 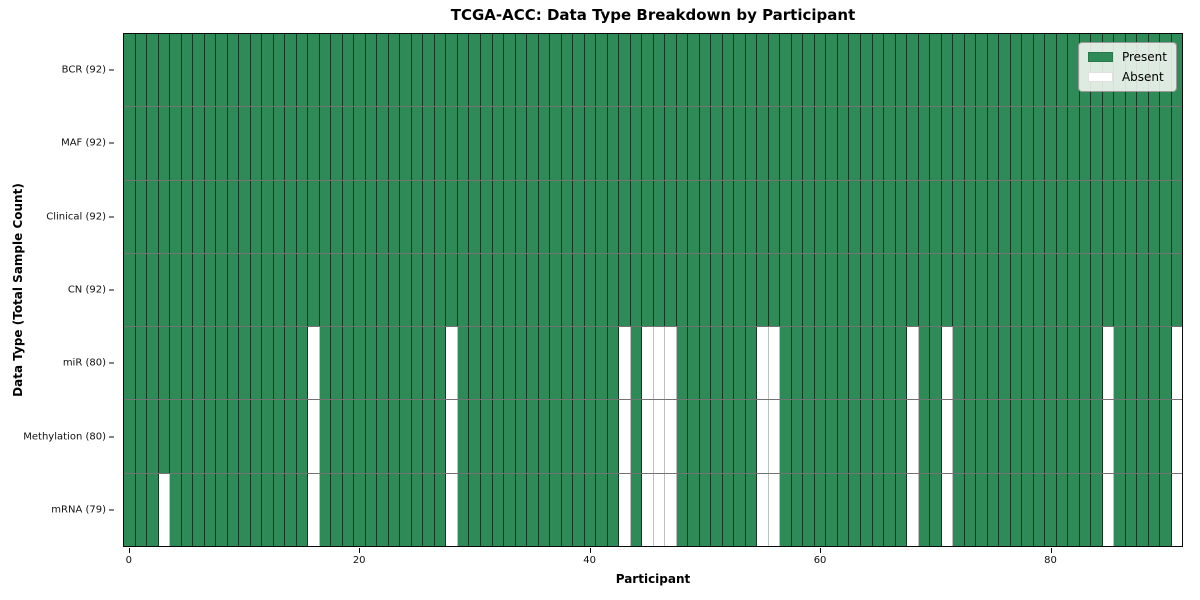 What do you see at coordinates (1144, 57) in the screenshot?
I see `legend-label: Present` at bounding box center [1144, 57].